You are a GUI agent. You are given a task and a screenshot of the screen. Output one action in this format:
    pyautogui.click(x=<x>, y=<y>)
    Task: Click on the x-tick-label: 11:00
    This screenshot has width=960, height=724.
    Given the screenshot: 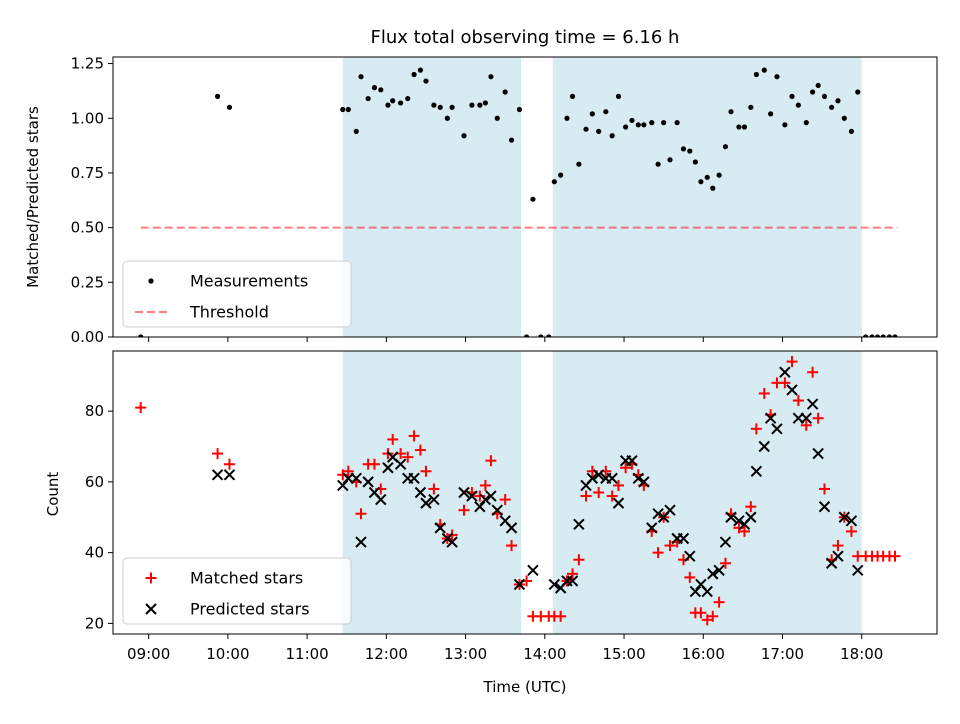 What is the action you would take?
    pyautogui.click(x=306, y=654)
    